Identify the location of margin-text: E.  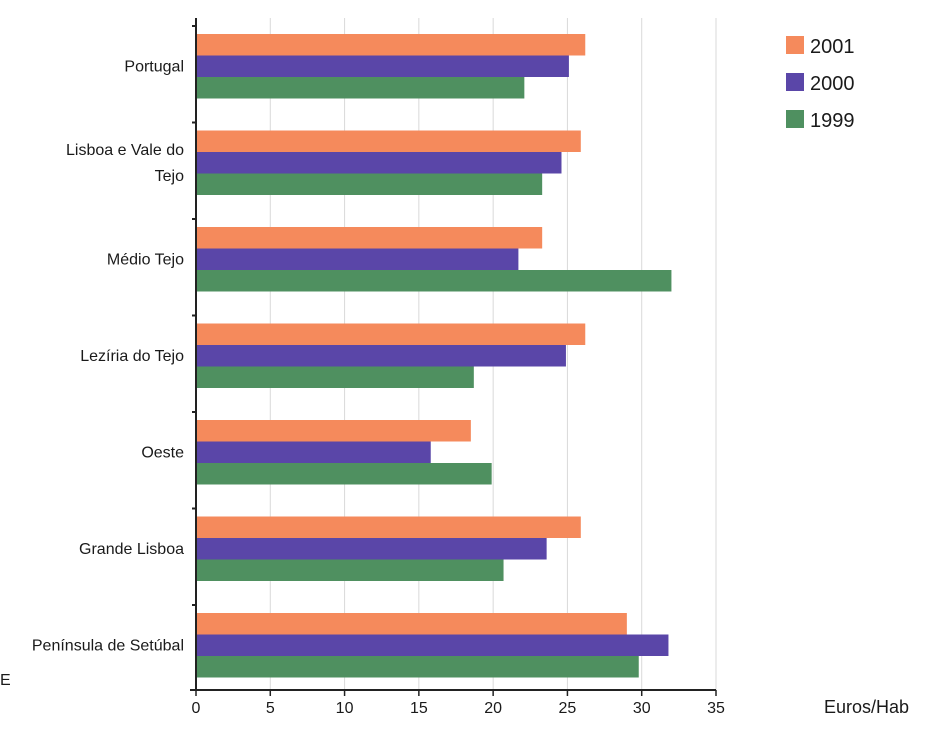
(5, 680).